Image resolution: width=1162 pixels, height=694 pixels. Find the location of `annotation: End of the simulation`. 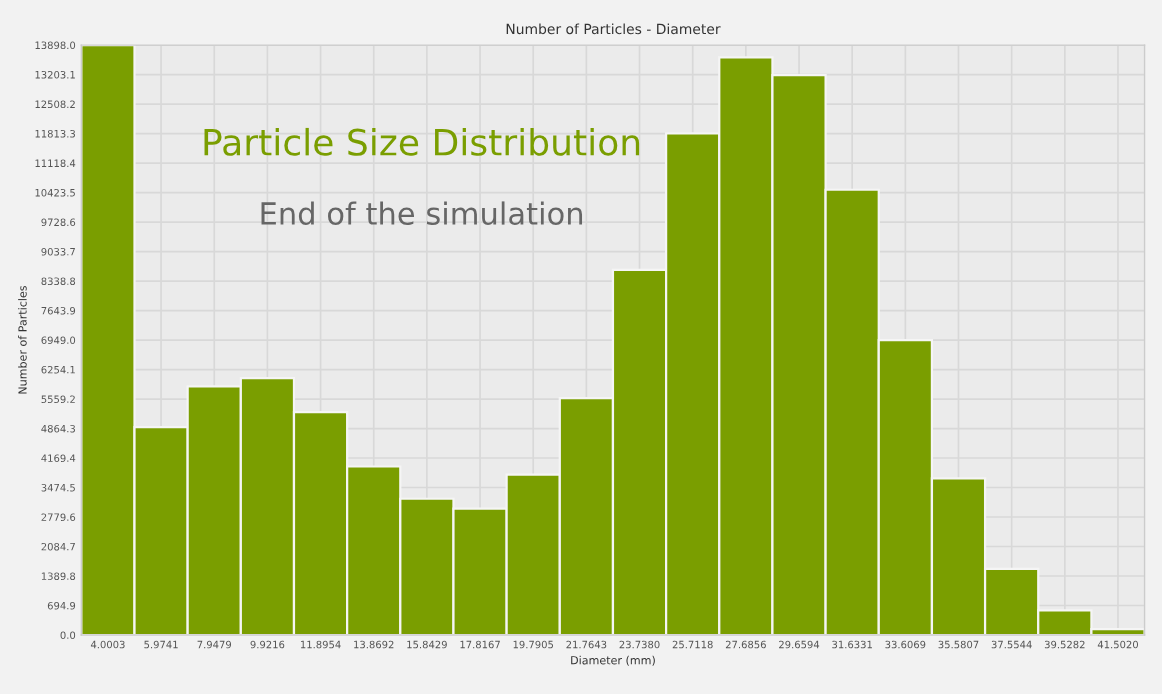

annotation: End of the simulation is located at coordinates (422, 213).